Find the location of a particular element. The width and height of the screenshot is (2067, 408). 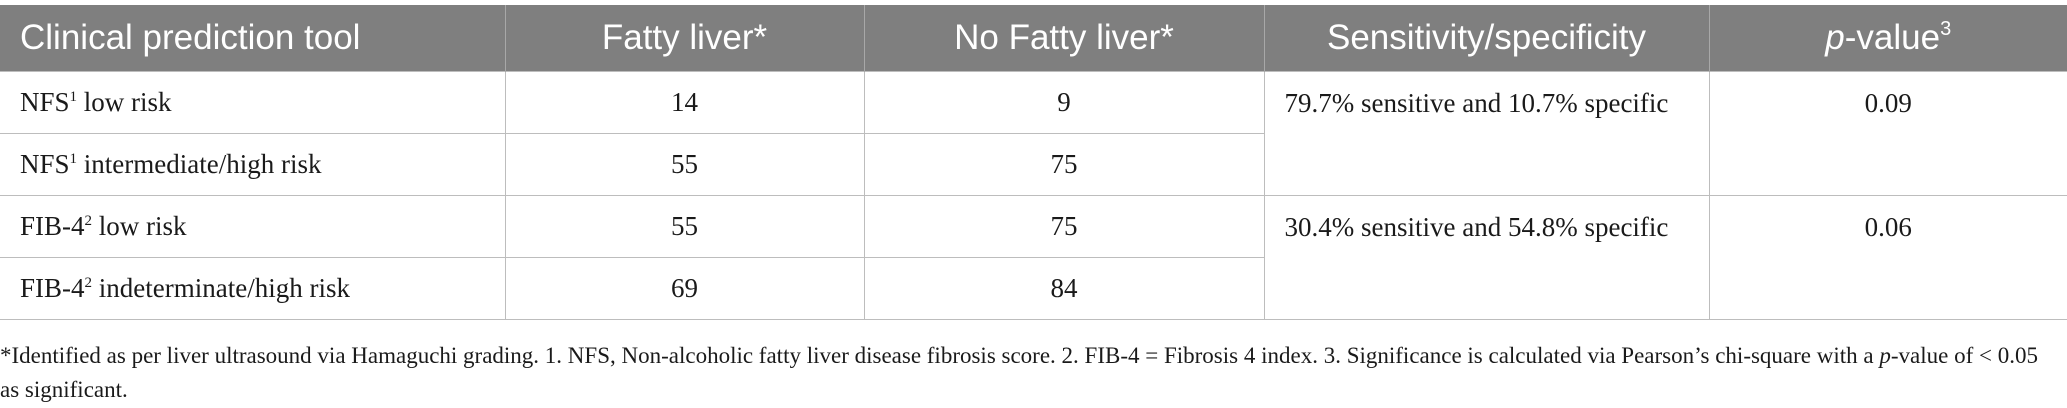

header-p-value: p-value3 is located at coordinates (1887, 38).